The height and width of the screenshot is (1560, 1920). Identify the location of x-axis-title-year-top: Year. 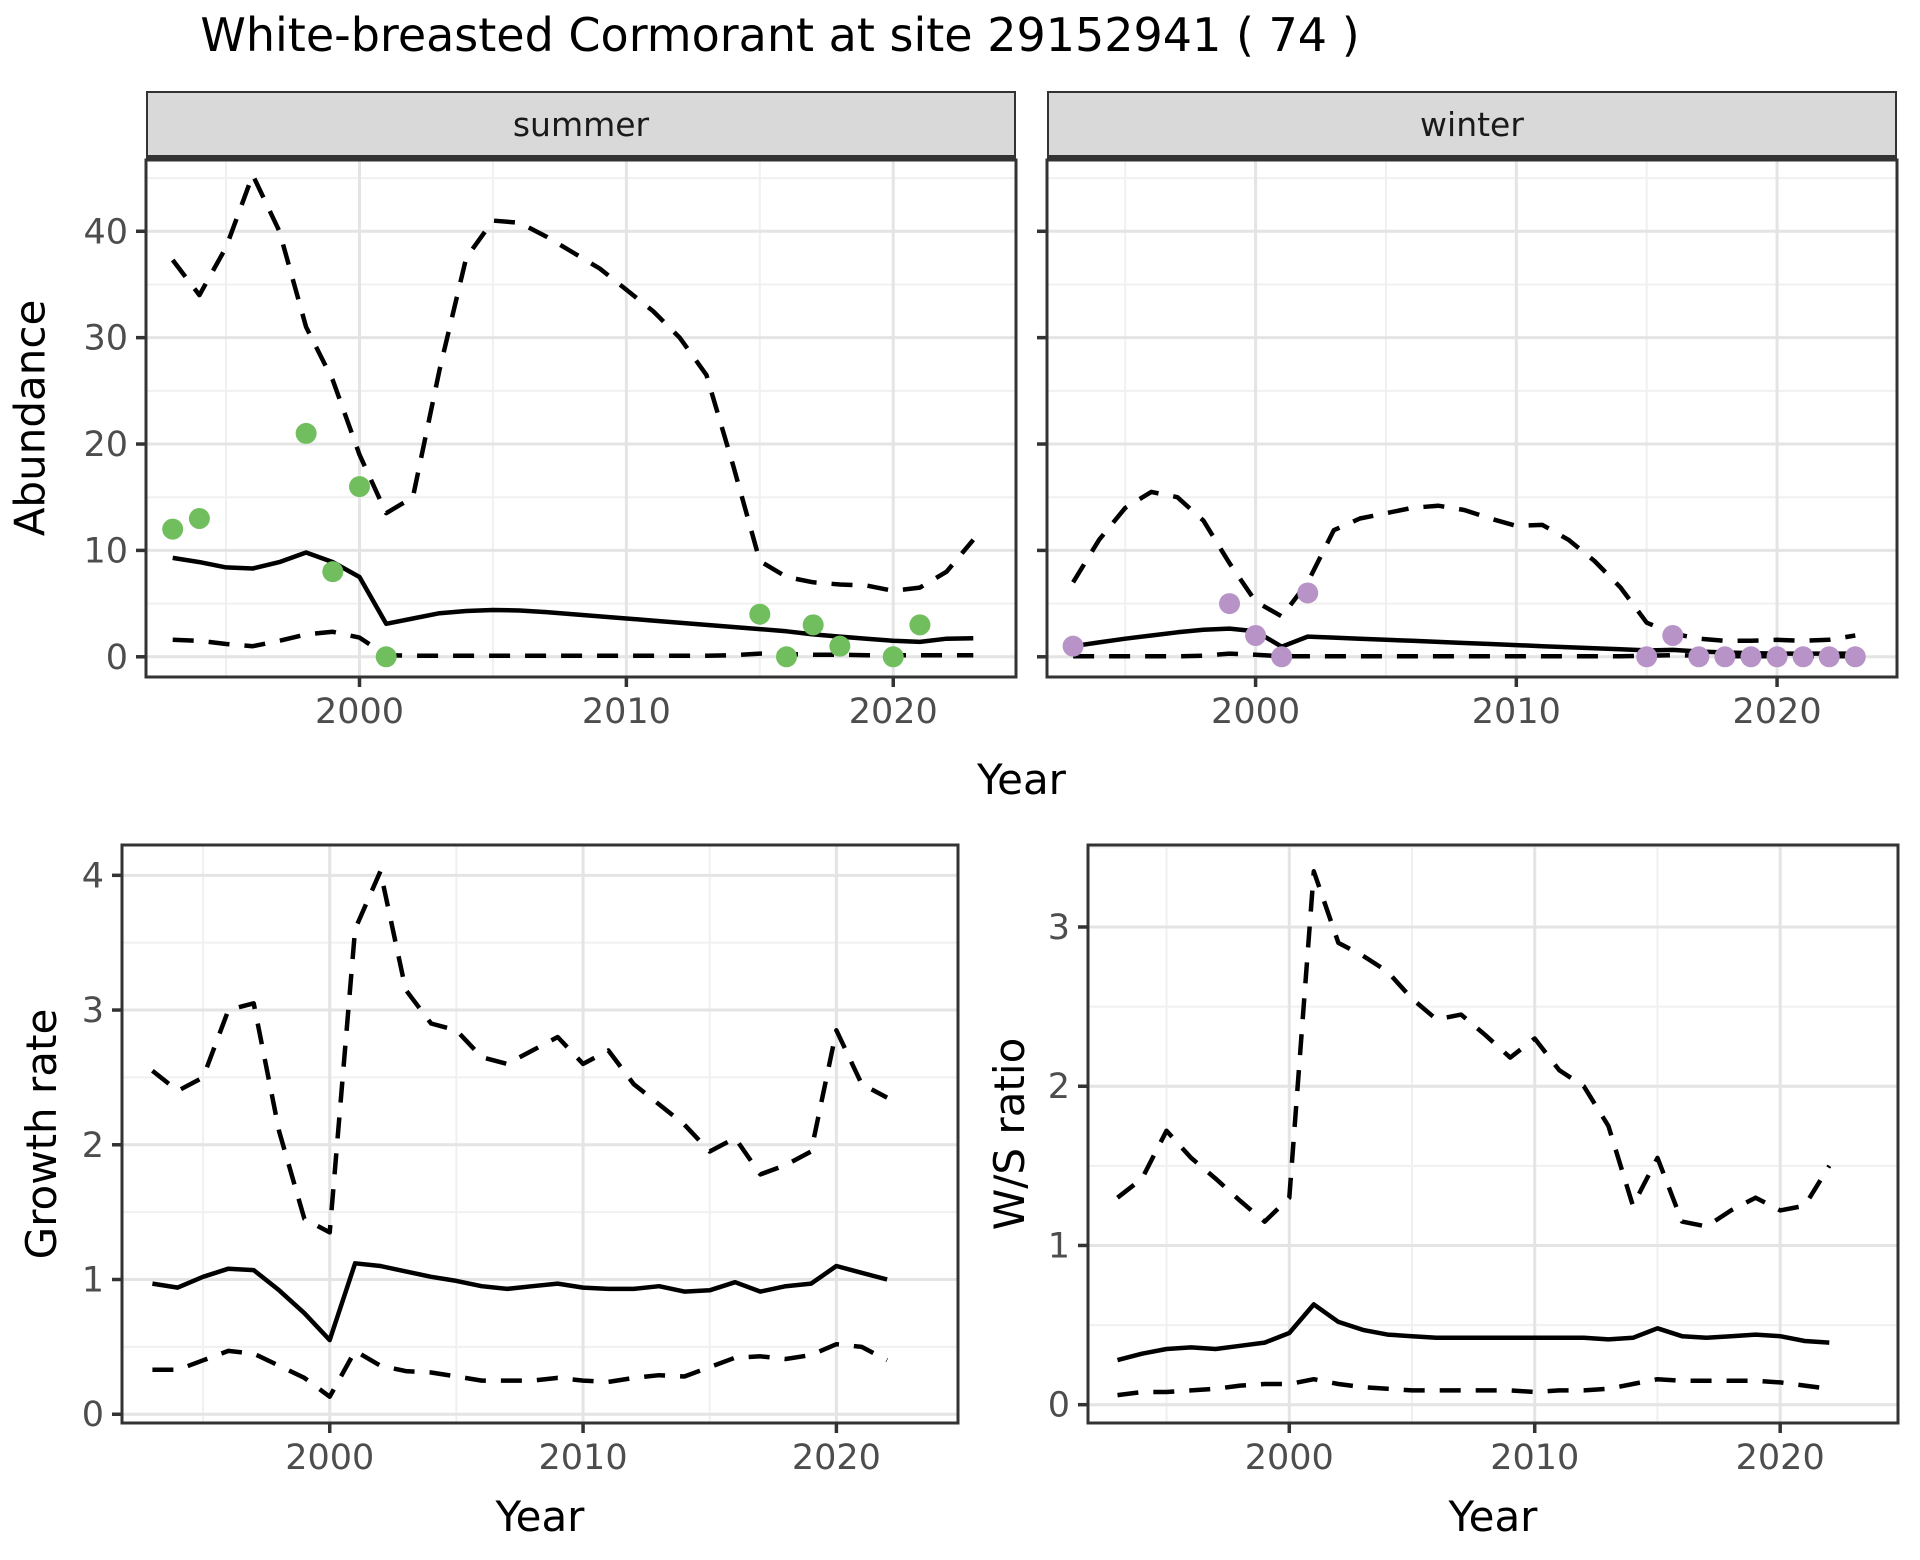
(1021, 779).